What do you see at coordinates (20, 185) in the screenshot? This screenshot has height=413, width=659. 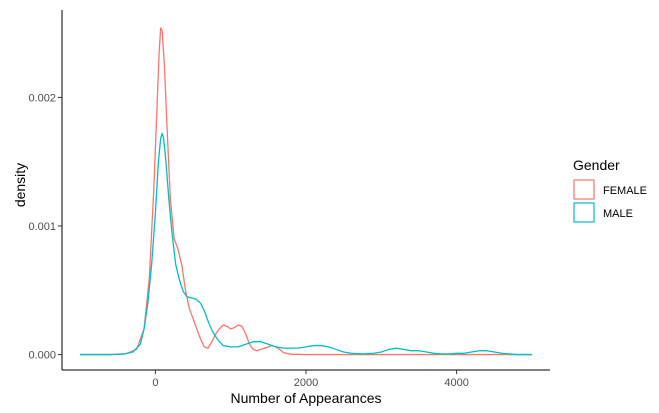 I see `y-axis-title: density` at bounding box center [20, 185].